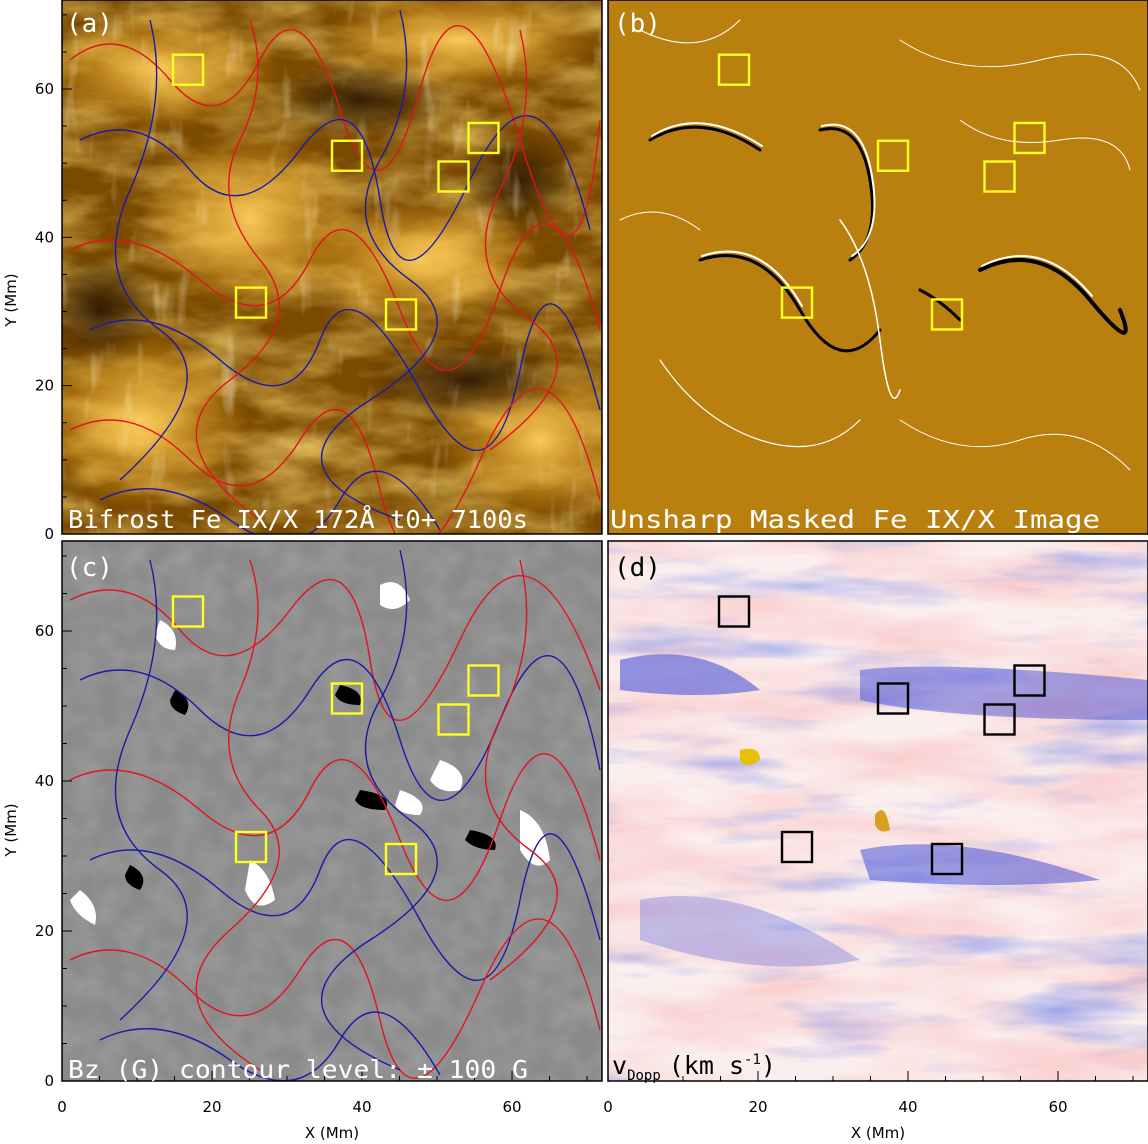 This screenshot has width=1148, height=1144. What do you see at coordinates (752, 1060) in the screenshot?
I see `panel-d-caption-sup: -1` at bounding box center [752, 1060].